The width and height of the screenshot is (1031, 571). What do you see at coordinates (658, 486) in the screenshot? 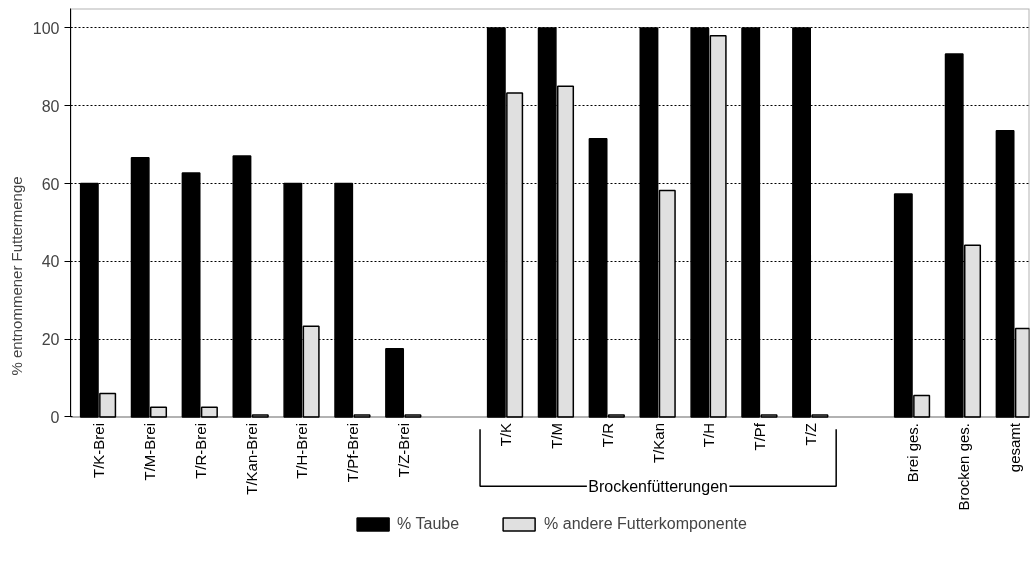
I see `text: Brockenfütterungen` at bounding box center [658, 486].